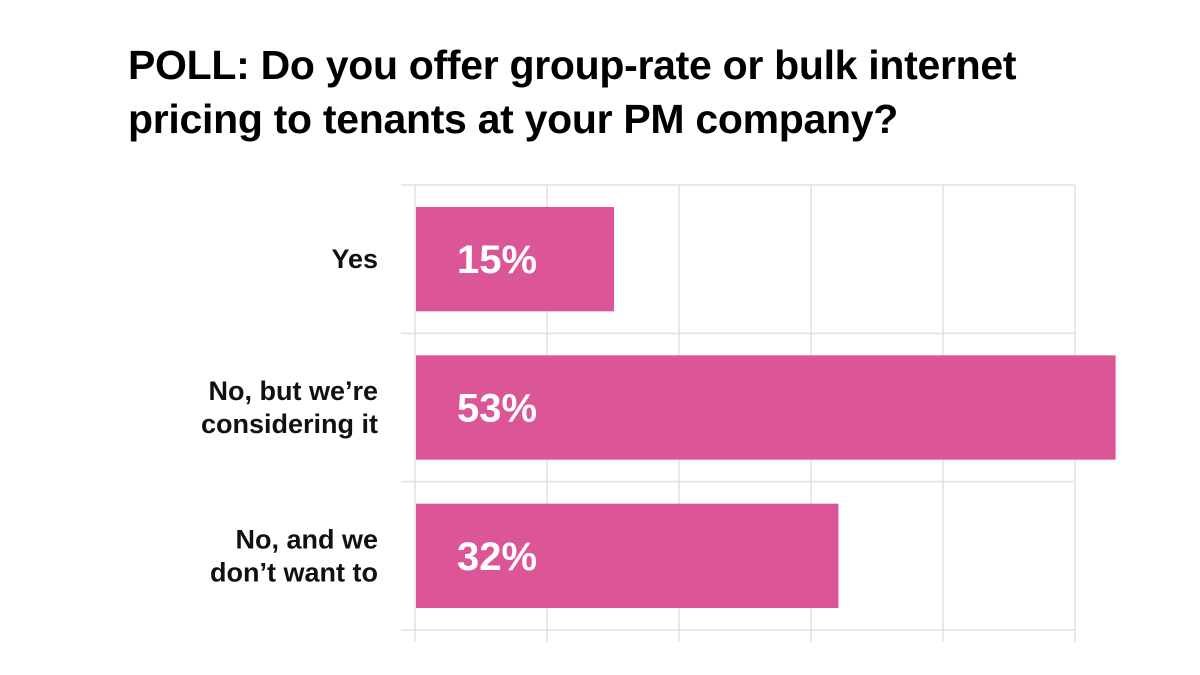  What do you see at coordinates (289, 424) in the screenshot?
I see `category-label-line: considering it` at bounding box center [289, 424].